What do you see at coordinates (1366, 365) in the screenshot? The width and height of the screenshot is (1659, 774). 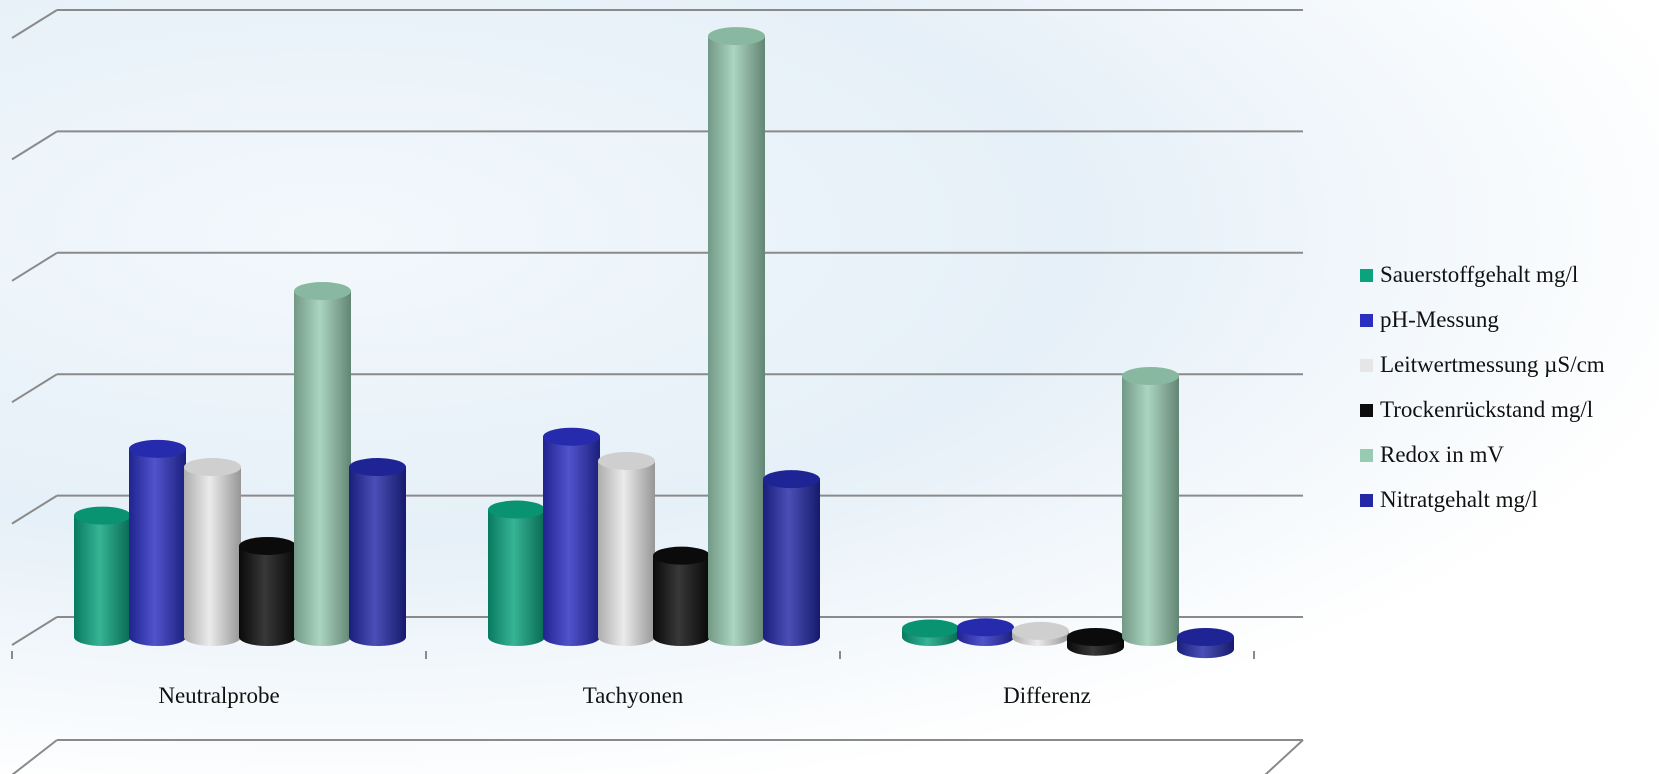 I see `legend-swatch-leitwert` at bounding box center [1366, 365].